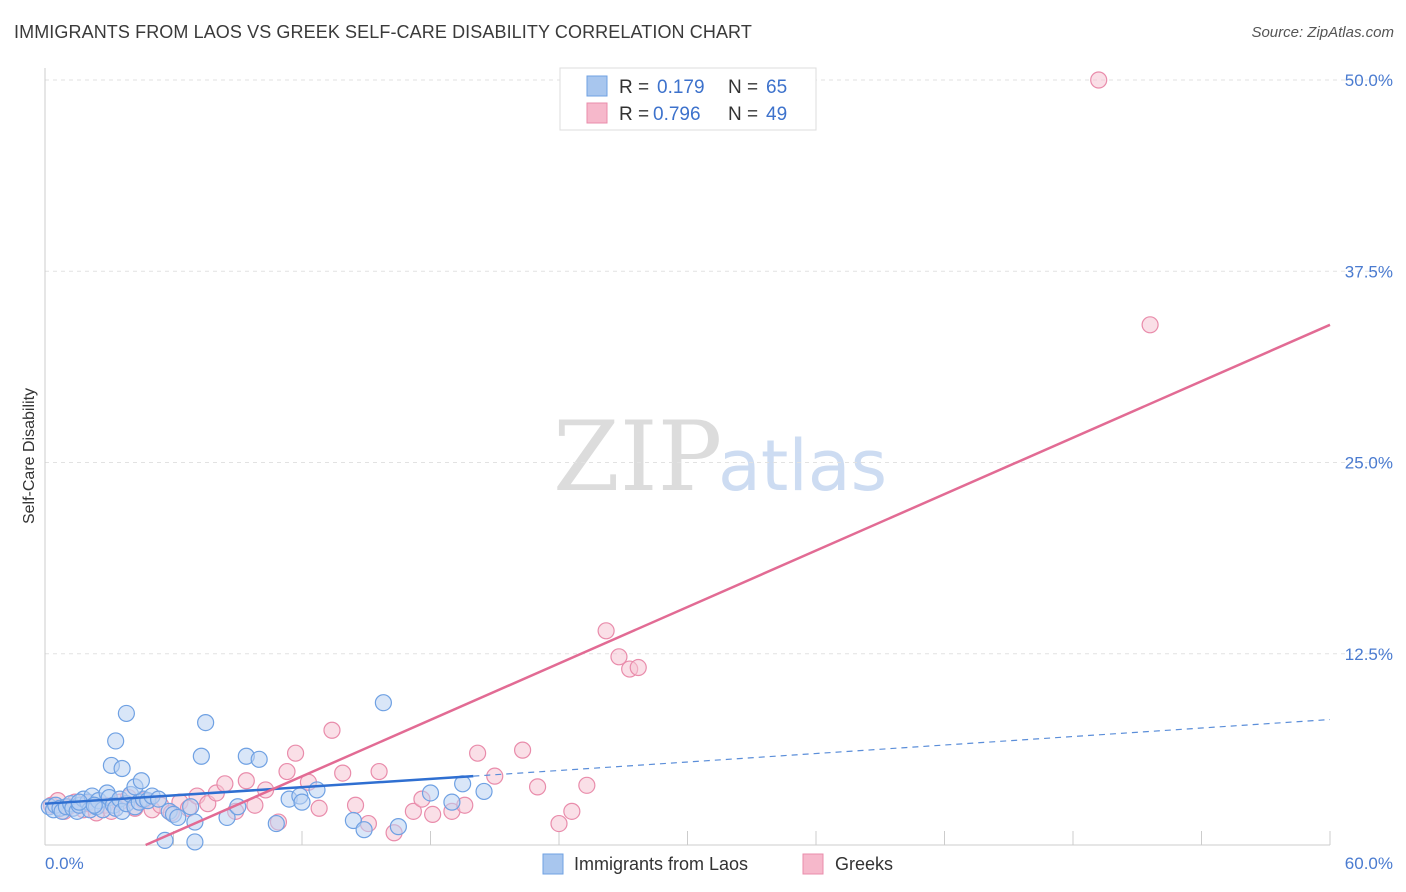 The width and height of the screenshot is (1406, 892). What do you see at coordinates (259, 789) in the screenshot?
I see `trendline-laos` at bounding box center [259, 789].